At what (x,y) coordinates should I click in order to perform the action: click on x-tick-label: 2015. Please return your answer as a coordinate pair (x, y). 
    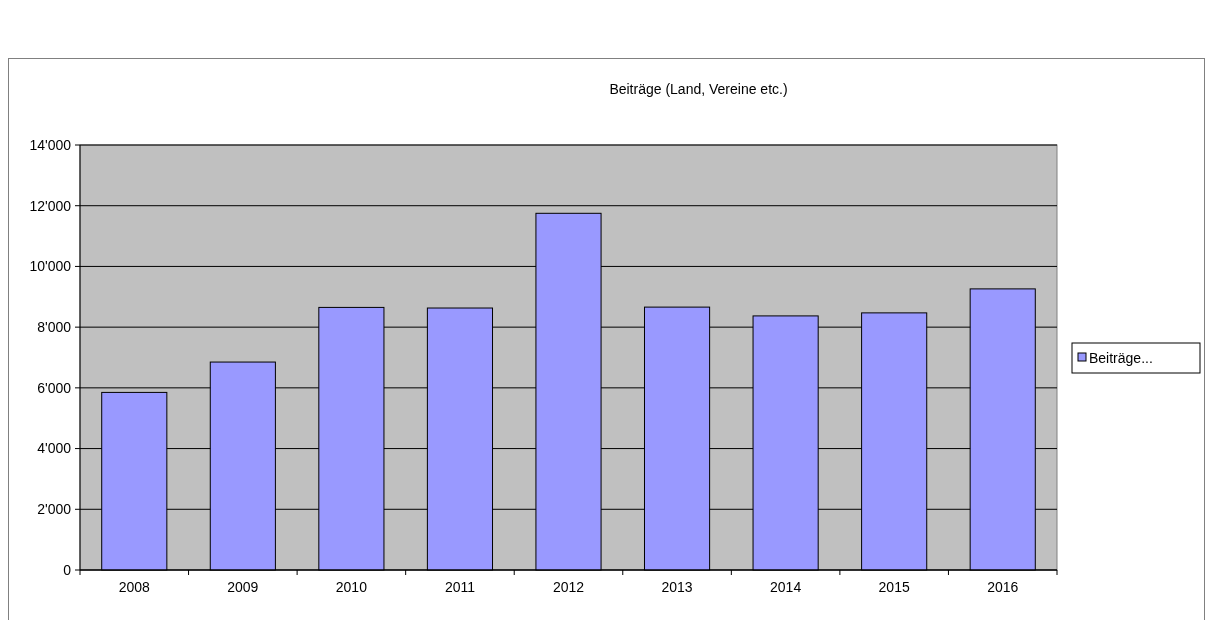
    Looking at the image, I should click on (894, 587).